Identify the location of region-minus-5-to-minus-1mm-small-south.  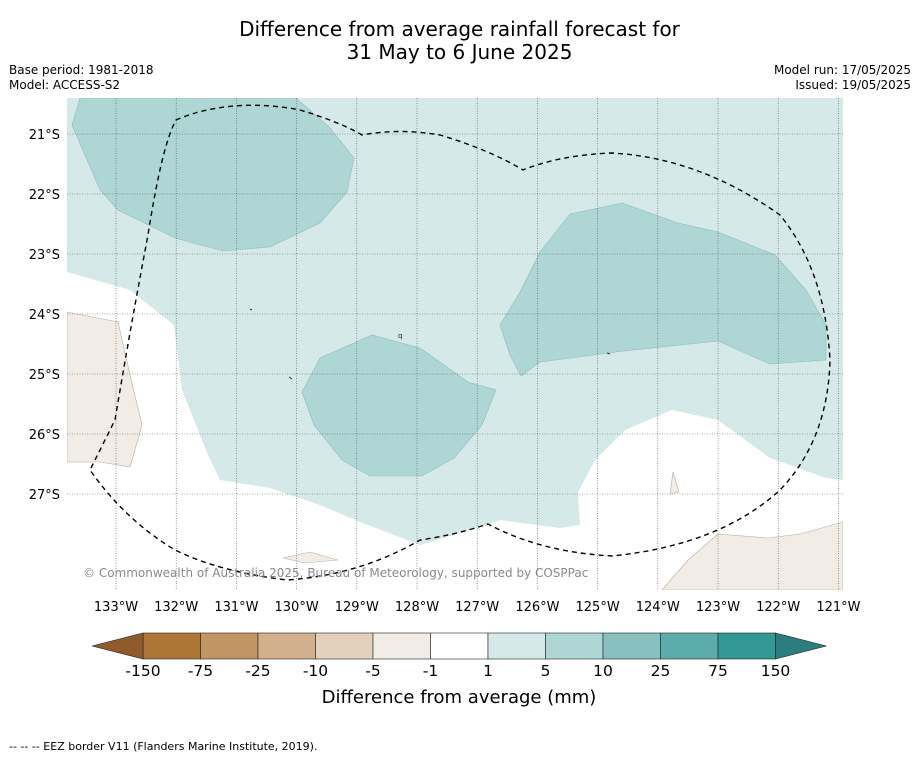
(310, 557).